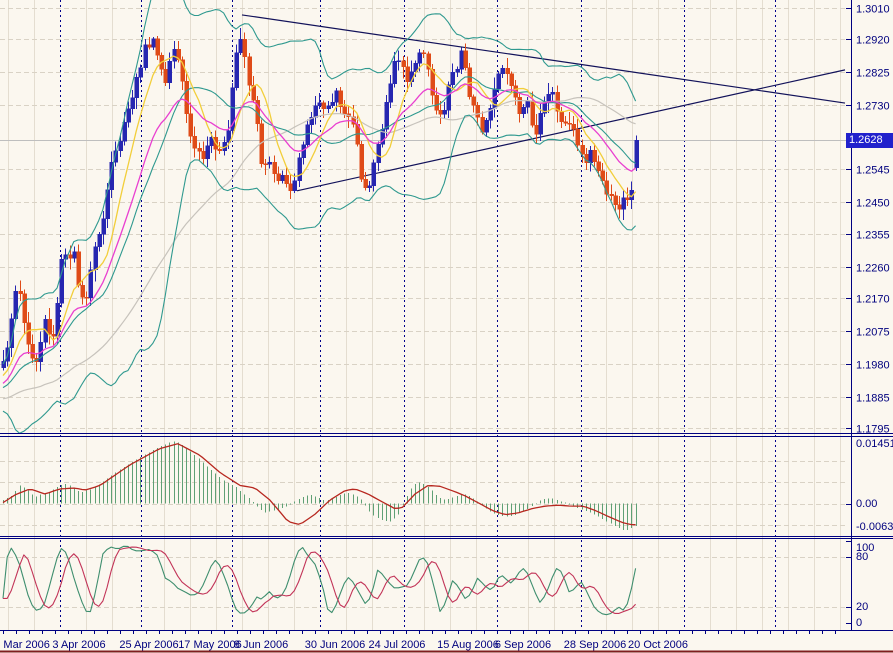  What do you see at coordinates (866, 140) in the screenshot?
I see `current-price-label: 1.2628` at bounding box center [866, 140].